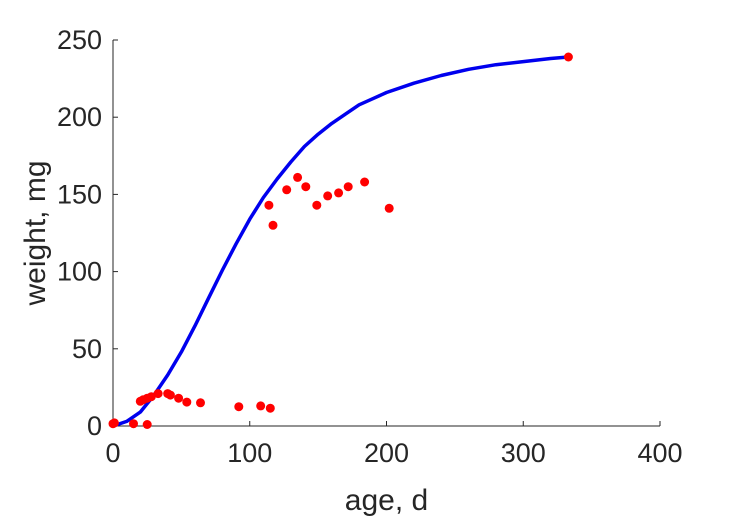  I want to click on x-tick-label: 300, so click(523, 453).